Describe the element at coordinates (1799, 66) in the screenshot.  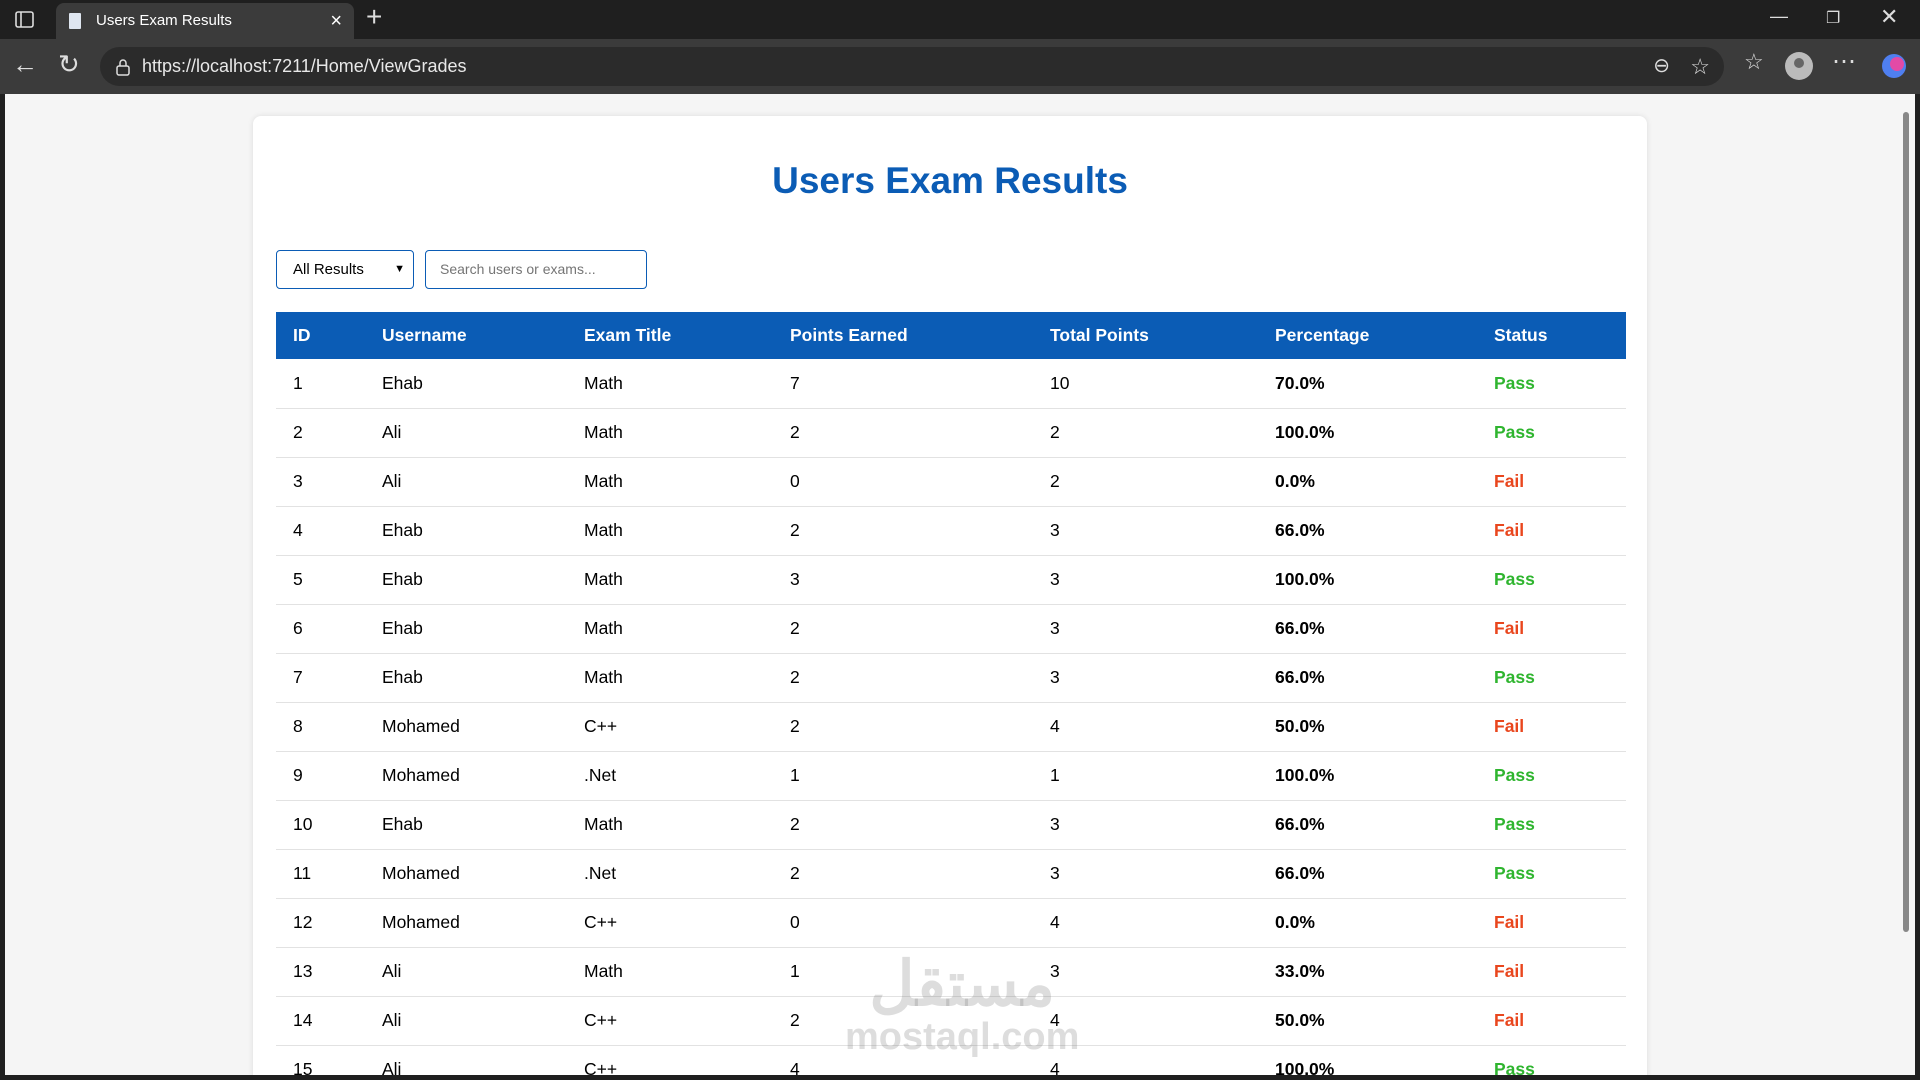
I see `profile` at that location.